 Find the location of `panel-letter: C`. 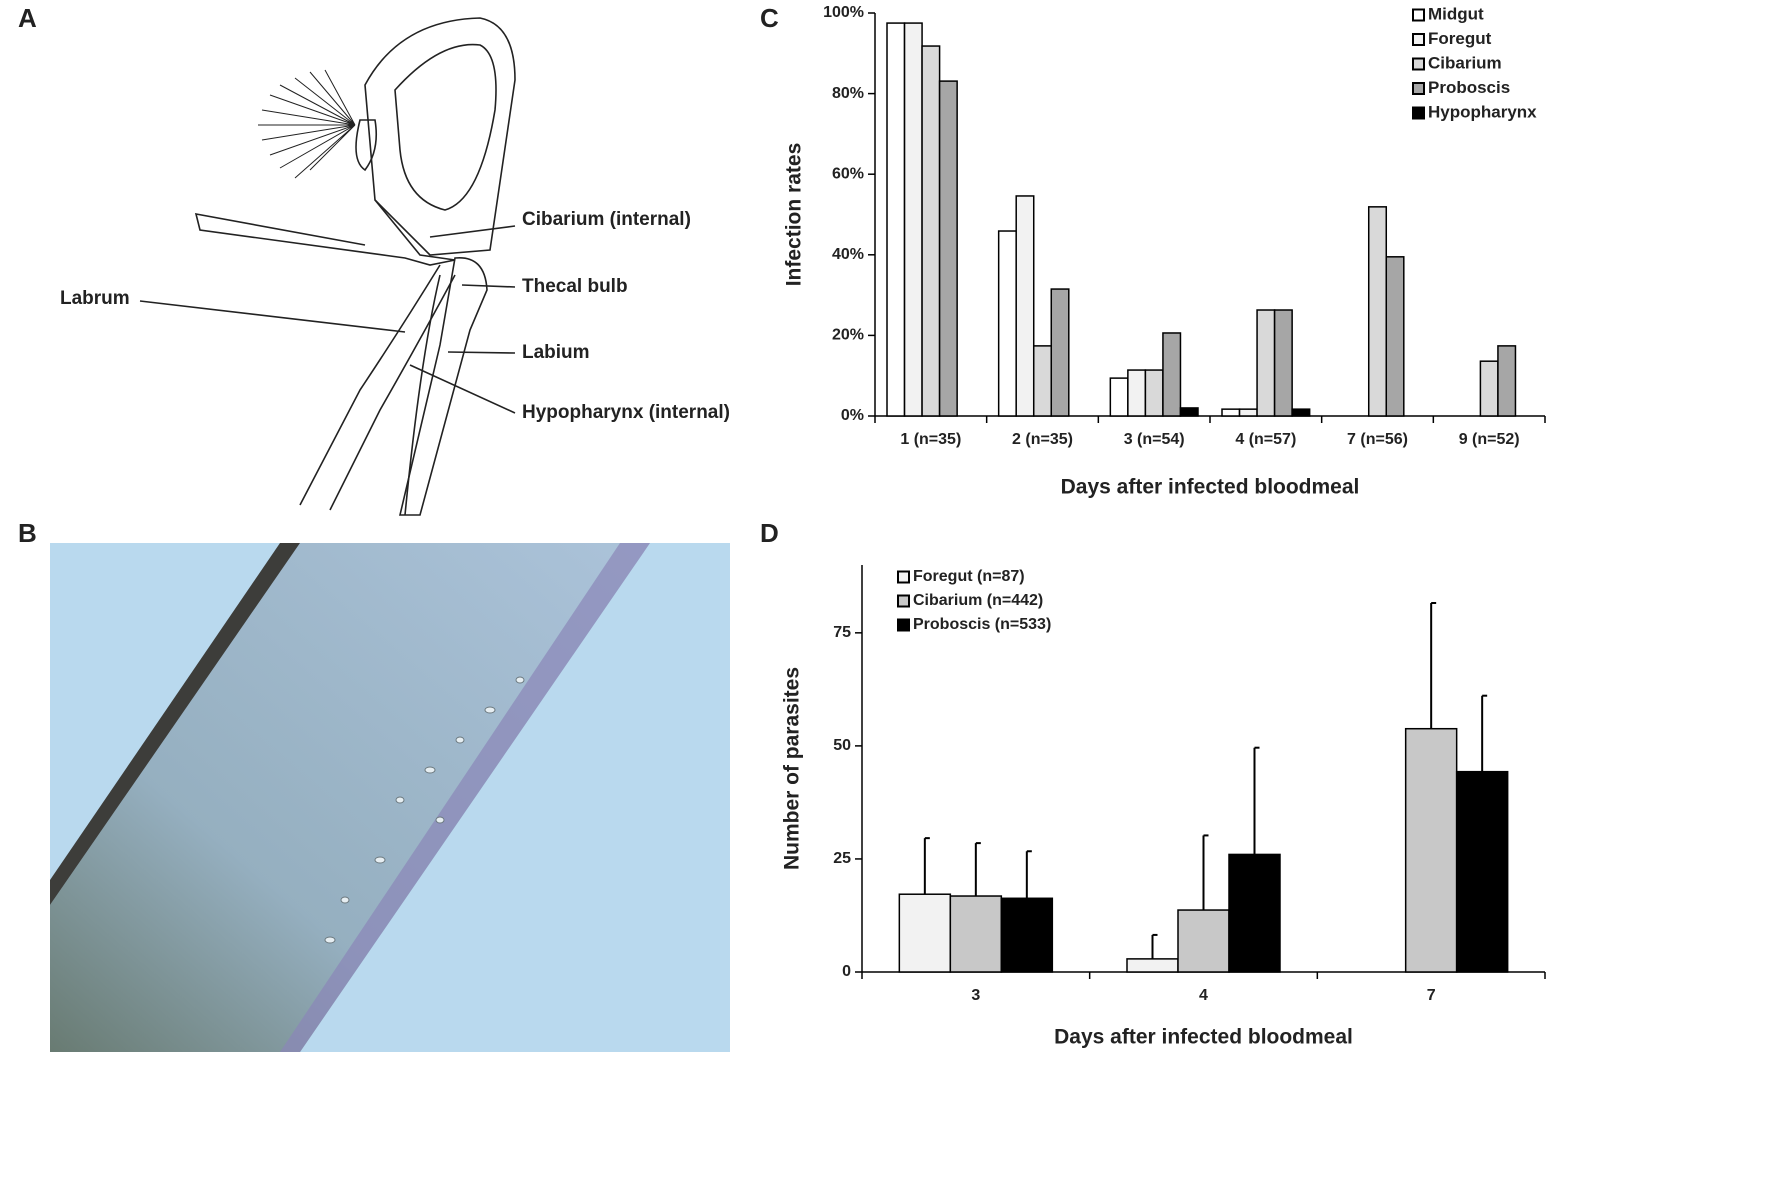

panel-letter: C is located at coordinates (769, 18).